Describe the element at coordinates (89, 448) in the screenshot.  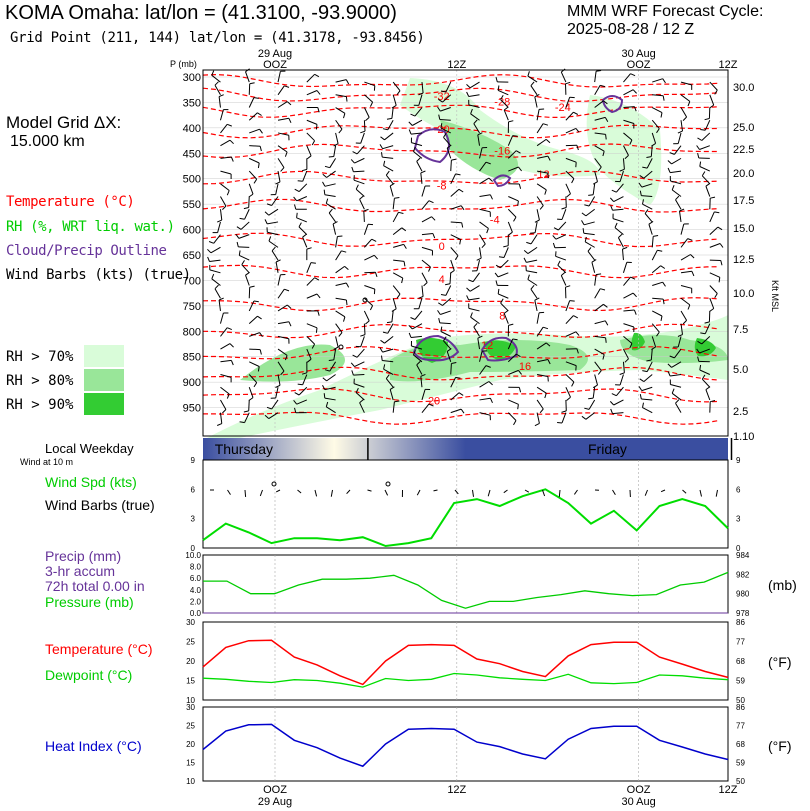
I see `legend-local-weekday: Local Weekday` at that location.